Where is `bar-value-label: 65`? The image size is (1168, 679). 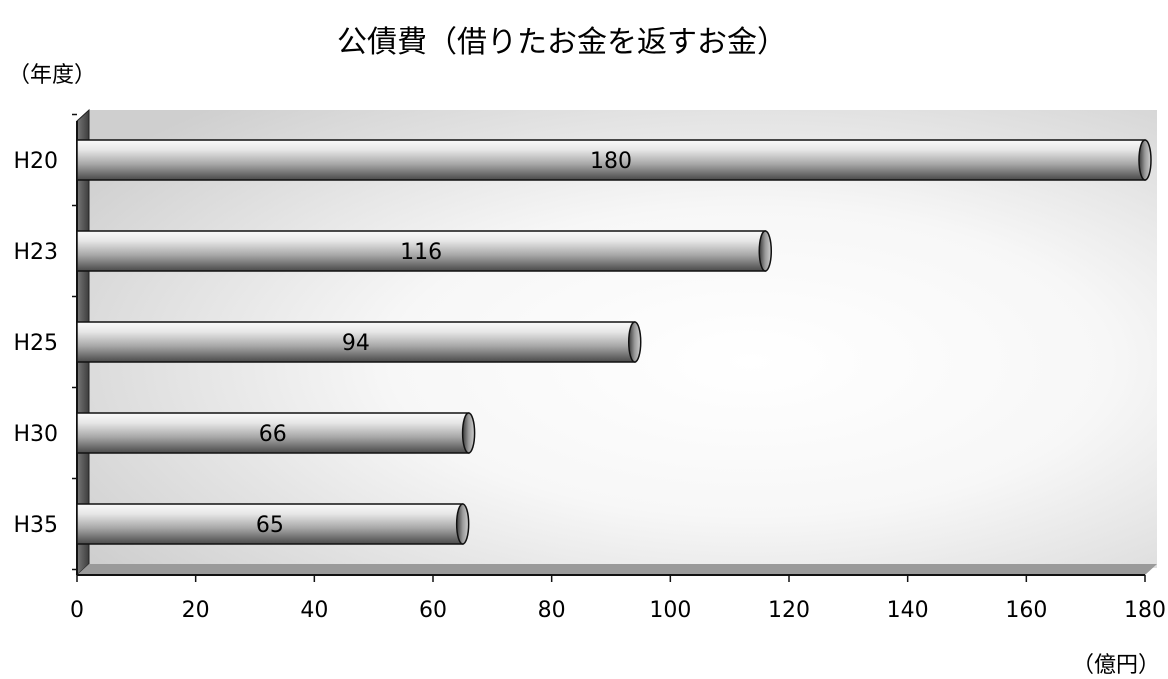
bar-value-label: 65 is located at coordinates (270, 525).